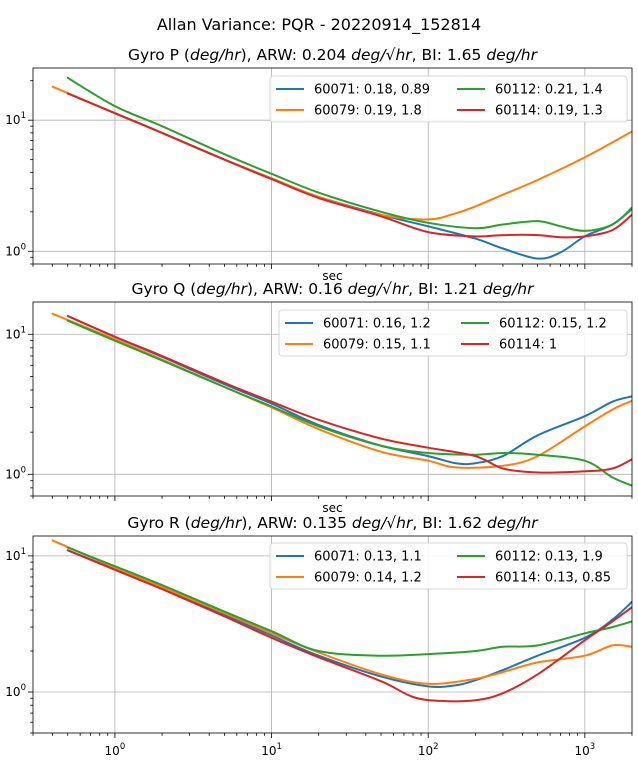 Image resolution: width=638 pixels, height=760 pixels. What do you see at coordinates (428, 750) in the screenshot?
I see `x-tick-label: 10²` at bounding box center [428, 750].